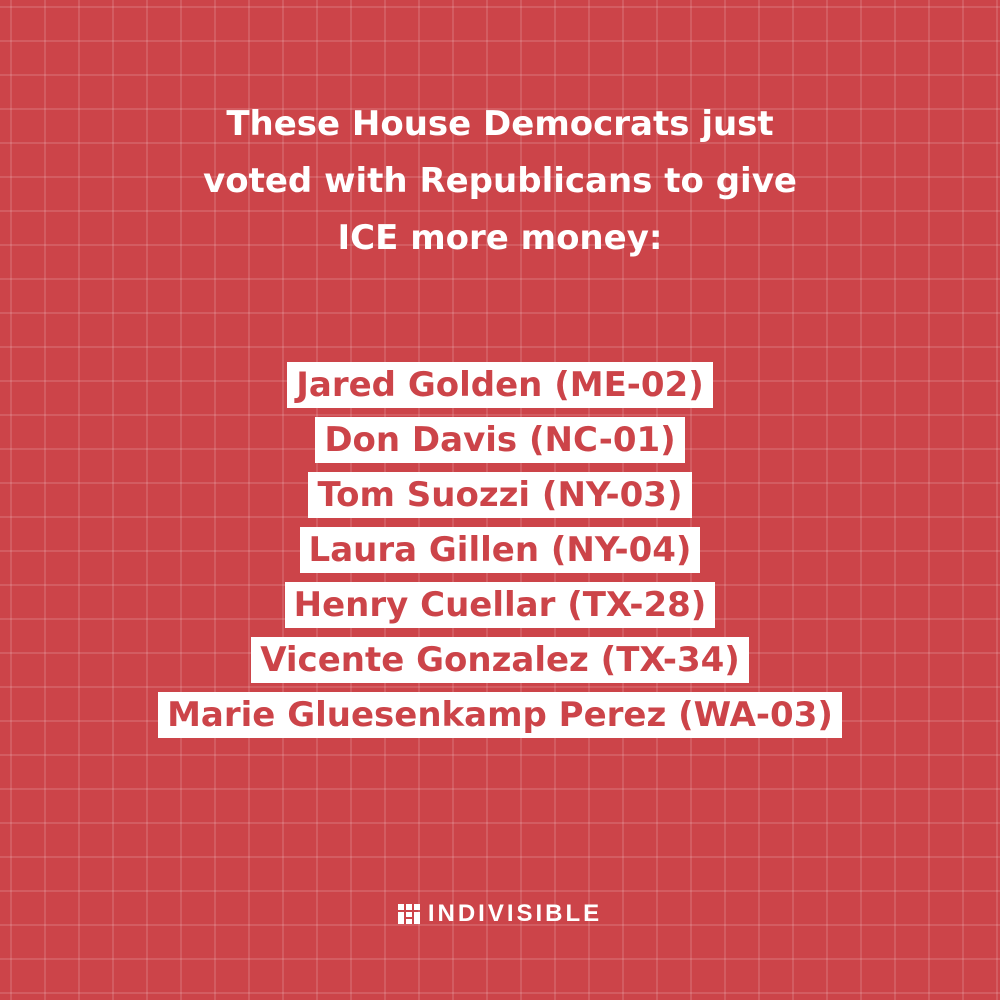 The height and width of the screenshot is (1000, 1000). Describe the element at coordinates (500, 238) in the screenshot. I see `title-line: ICE more money:` at that location.